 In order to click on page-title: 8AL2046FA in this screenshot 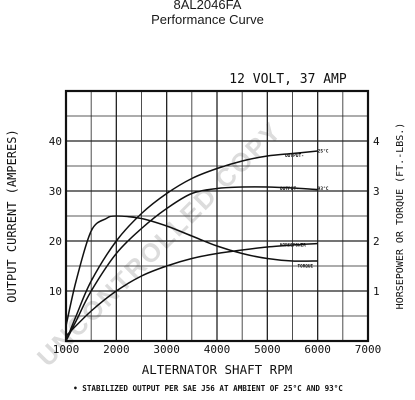, I will do `click(207, 6)`.